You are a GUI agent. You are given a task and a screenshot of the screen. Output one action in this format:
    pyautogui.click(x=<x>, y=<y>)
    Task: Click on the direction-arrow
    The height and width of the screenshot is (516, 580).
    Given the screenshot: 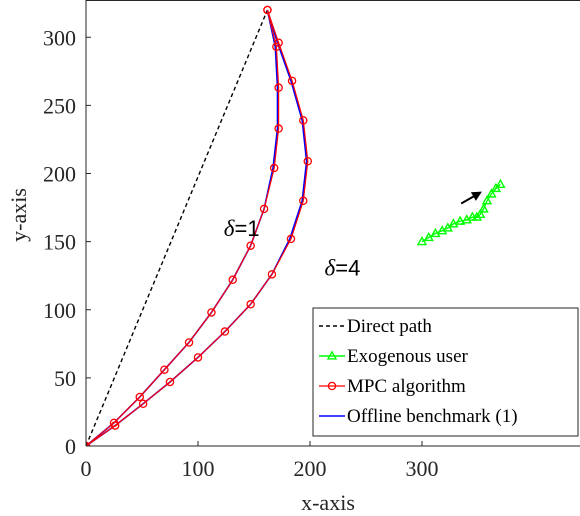 What is the action you would take?
    pyautogui.click(x=471, y=198)
    